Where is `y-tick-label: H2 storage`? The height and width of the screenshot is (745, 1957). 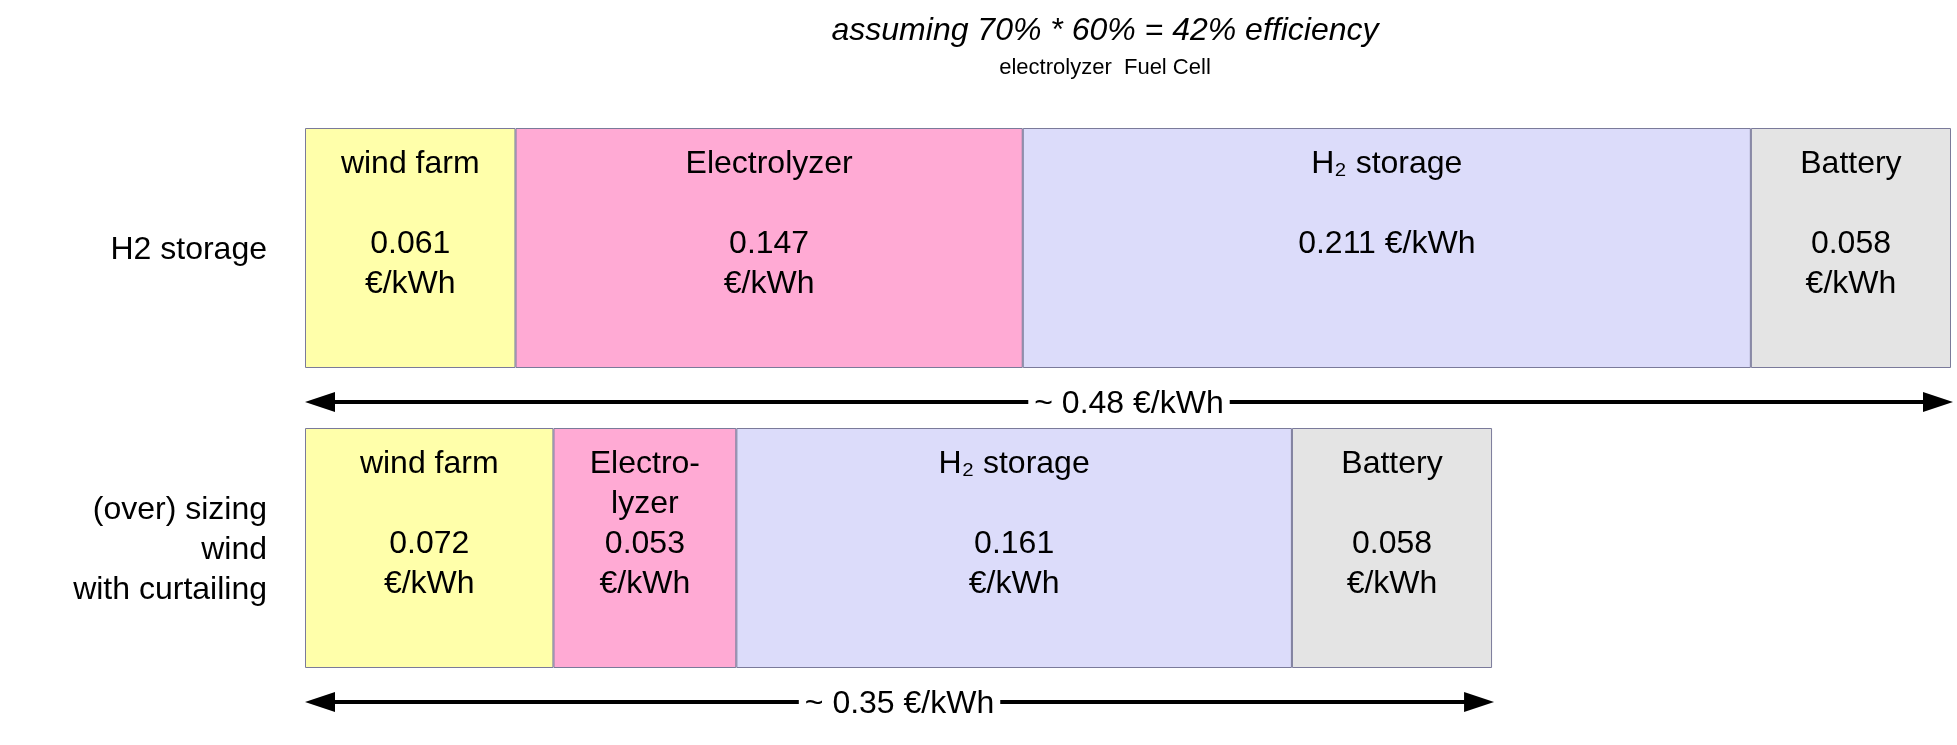
y-tick-label: H2 storage is located at coordinates (188, 248).